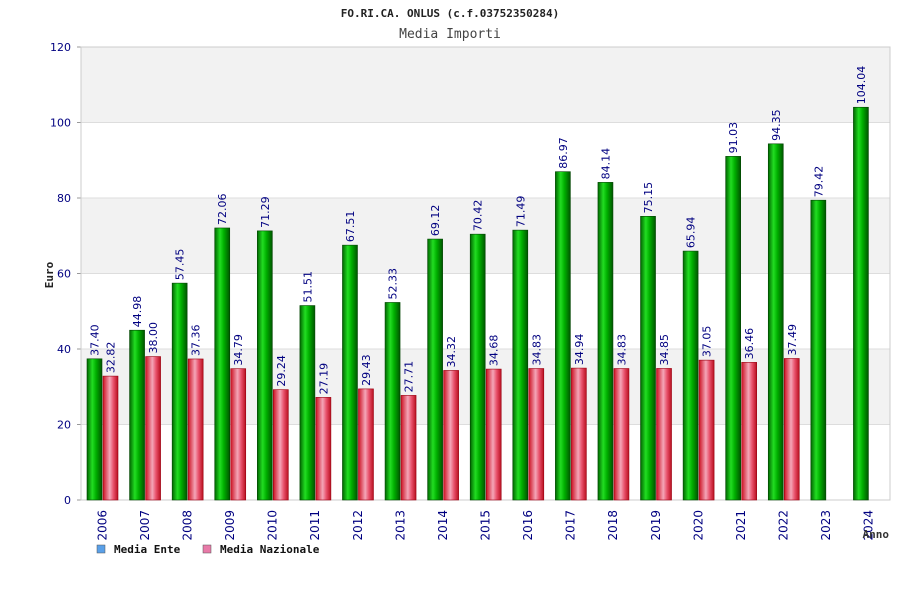 The image size is (900, 600). I want to click on data-label-media-nazionale-2007: 38.00, so click(153, 338).